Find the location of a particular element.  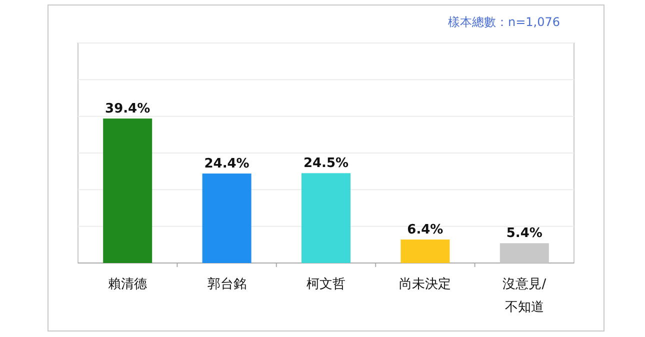

x-tick-label: 賴清德 is located at coordinates (128, 284).